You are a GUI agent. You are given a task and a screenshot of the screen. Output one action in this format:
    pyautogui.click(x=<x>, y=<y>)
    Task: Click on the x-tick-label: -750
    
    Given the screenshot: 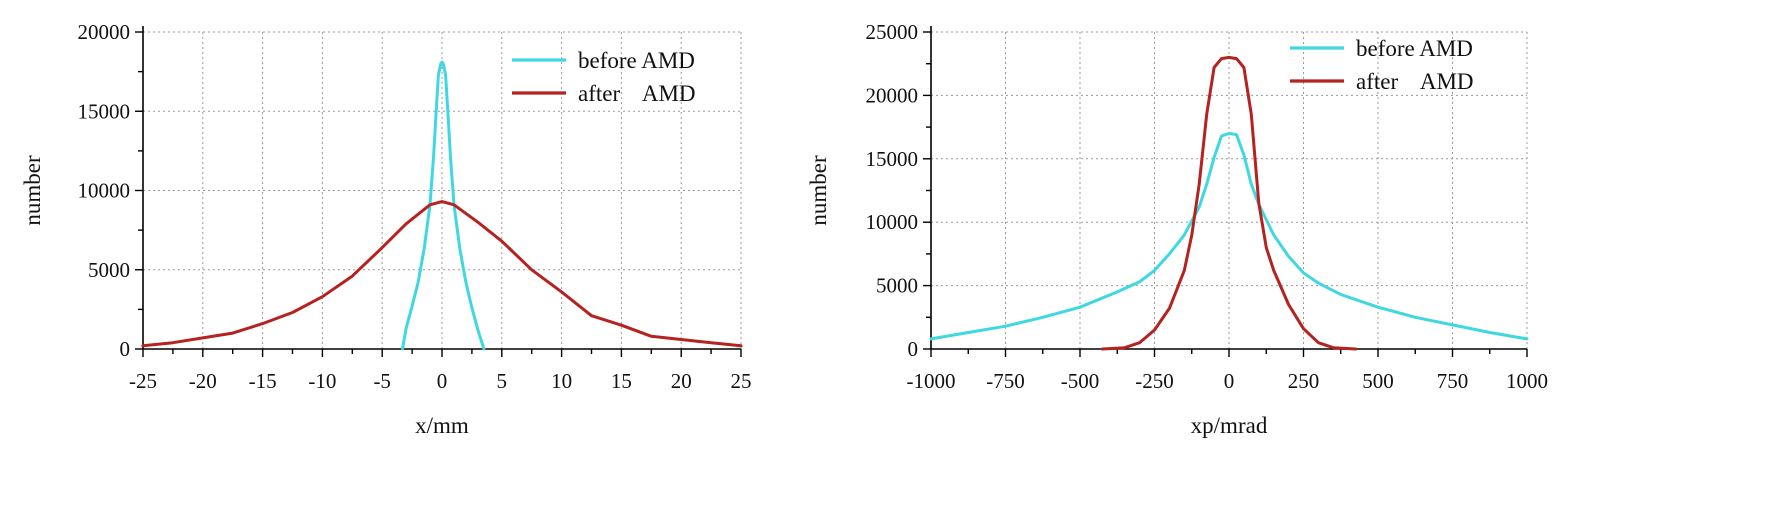 What is the action you would take?
    pyautogui.click(x=1005, y=381)
    